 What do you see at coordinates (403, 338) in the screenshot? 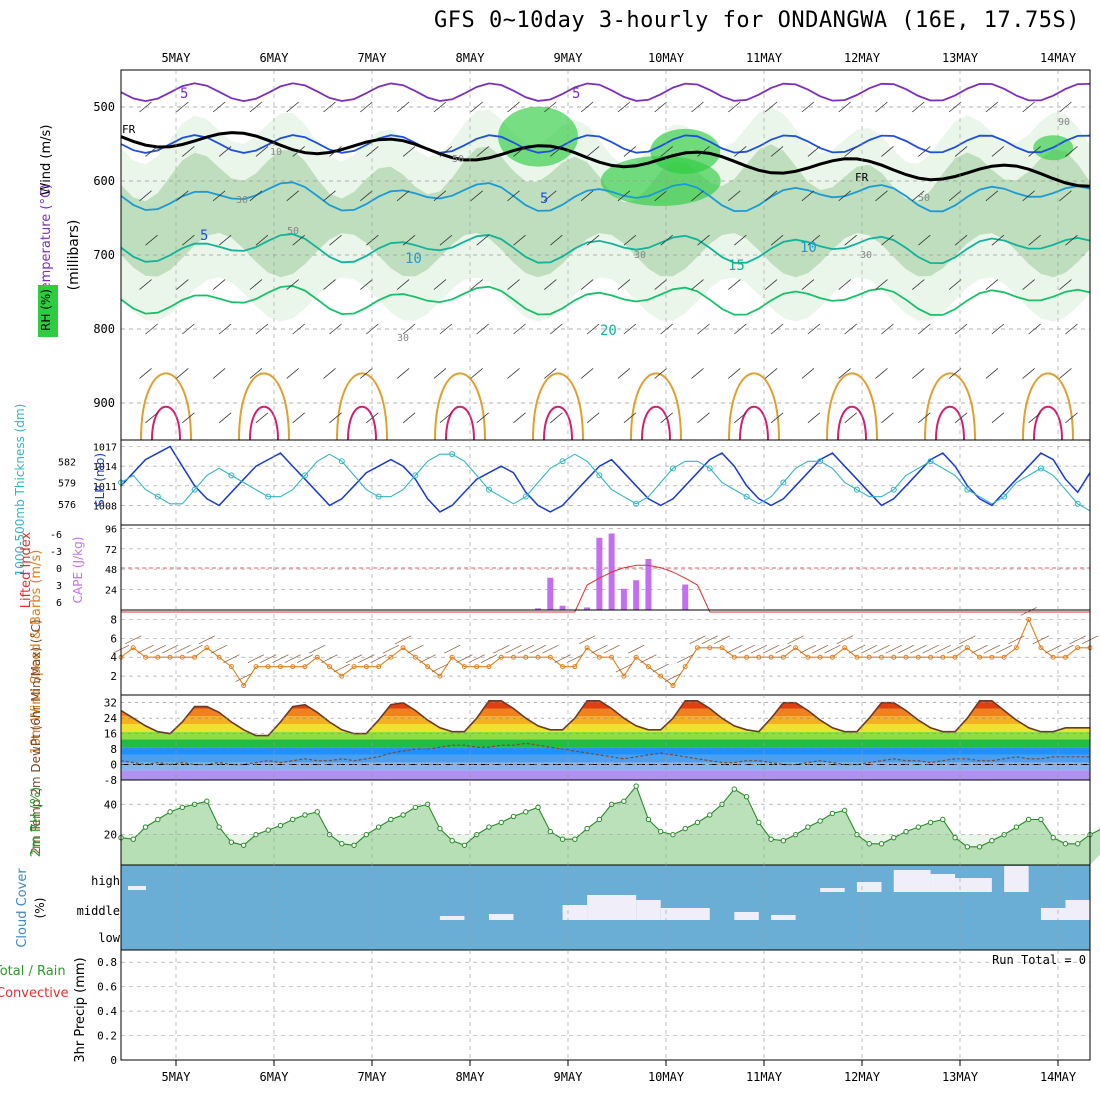
I see `contour-label: 30` at bounding box center [403, 338].